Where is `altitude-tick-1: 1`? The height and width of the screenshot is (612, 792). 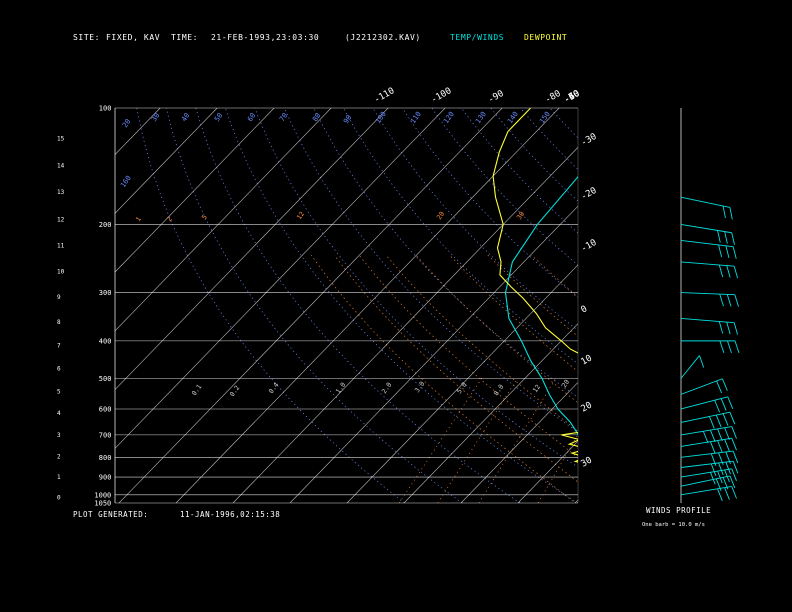 altitude-tick-1: 1 is located at coordinates (59, 477).